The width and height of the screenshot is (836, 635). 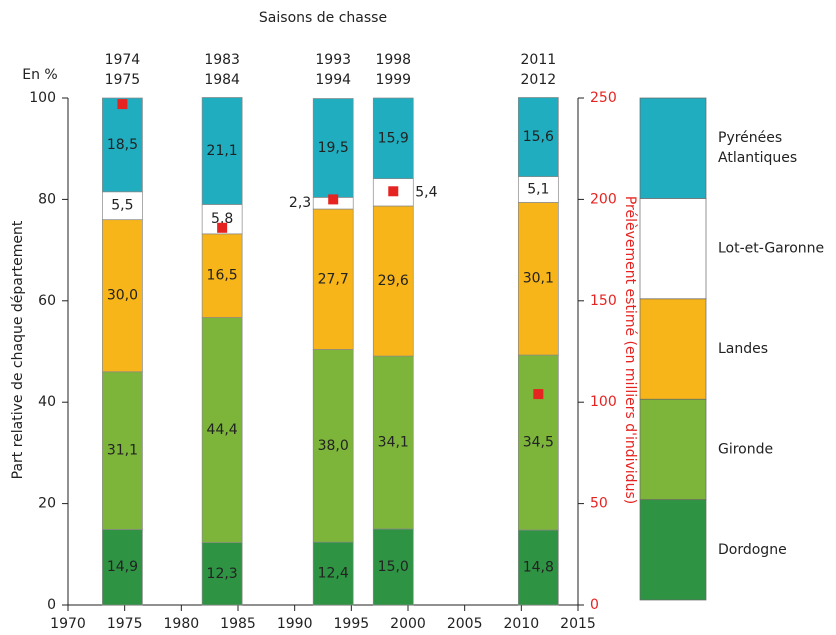 I want to click on legend-label: Lot-et-Garonne, so click(x=771, y=249).